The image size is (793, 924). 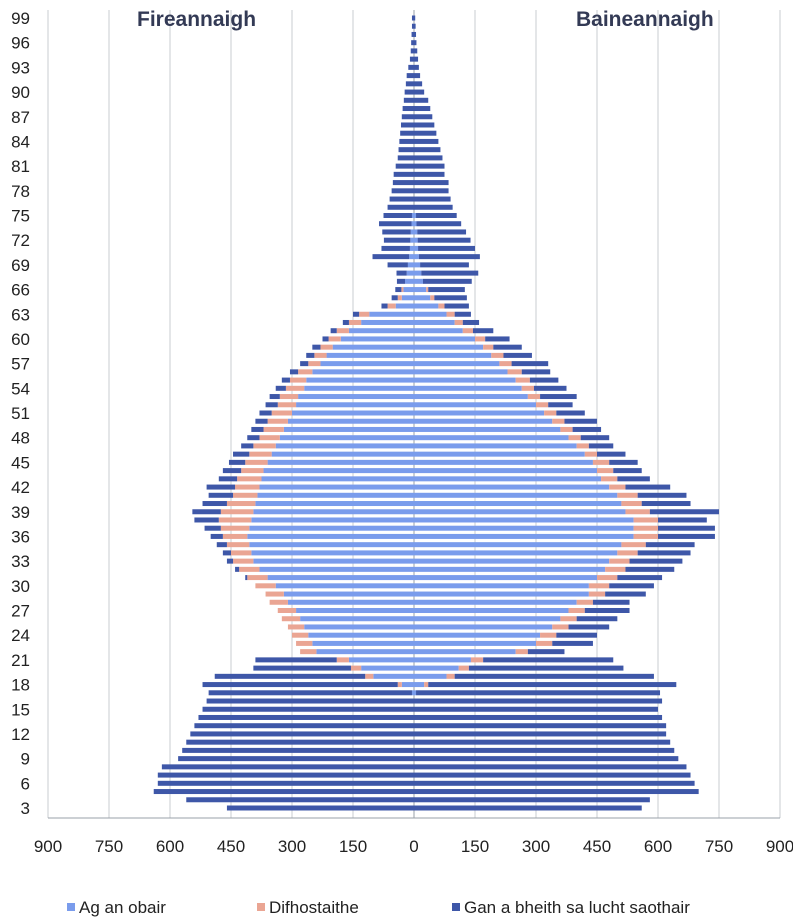 I want to click on y-tick-label: 93, so click(x=20, y=67).